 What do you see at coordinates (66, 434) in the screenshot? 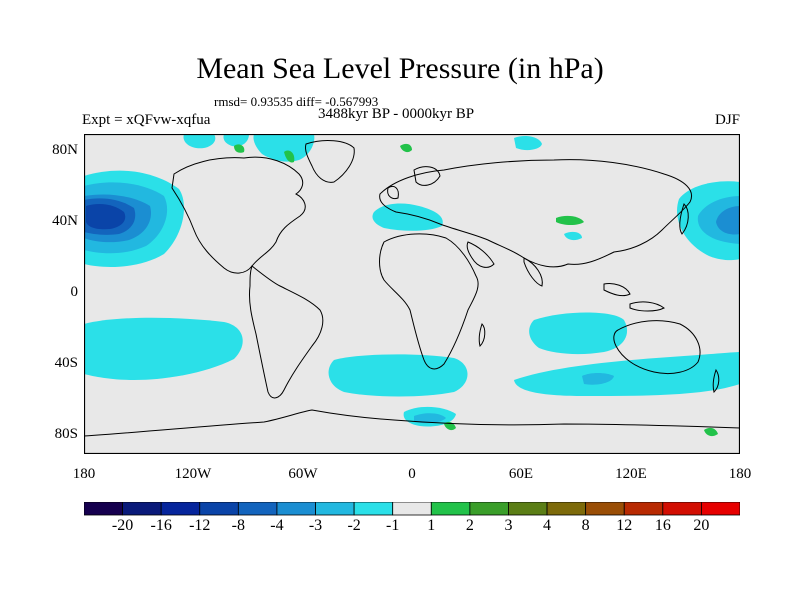
I see `y-tick-label: 80S` at bounding box center [66, 434].